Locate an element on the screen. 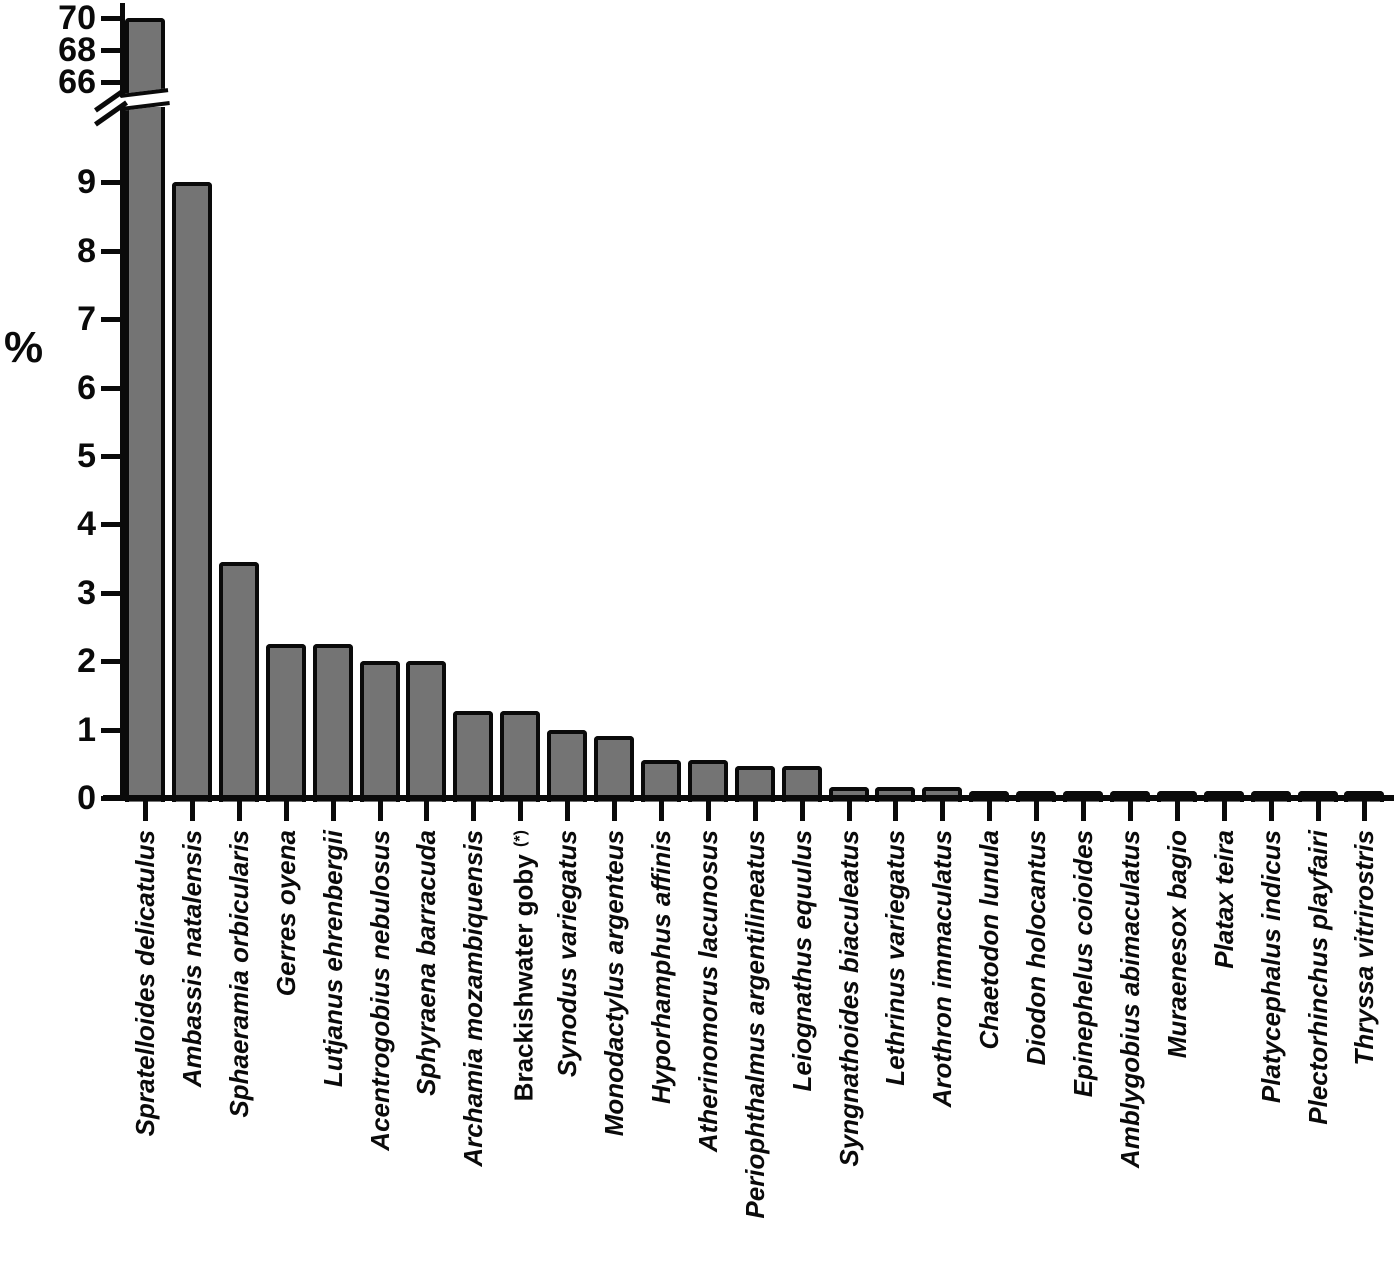 Image resolution: width=1400 pixels, height=1276 pixels. y-tick-label: 70 is located at coordinates (77, 18).